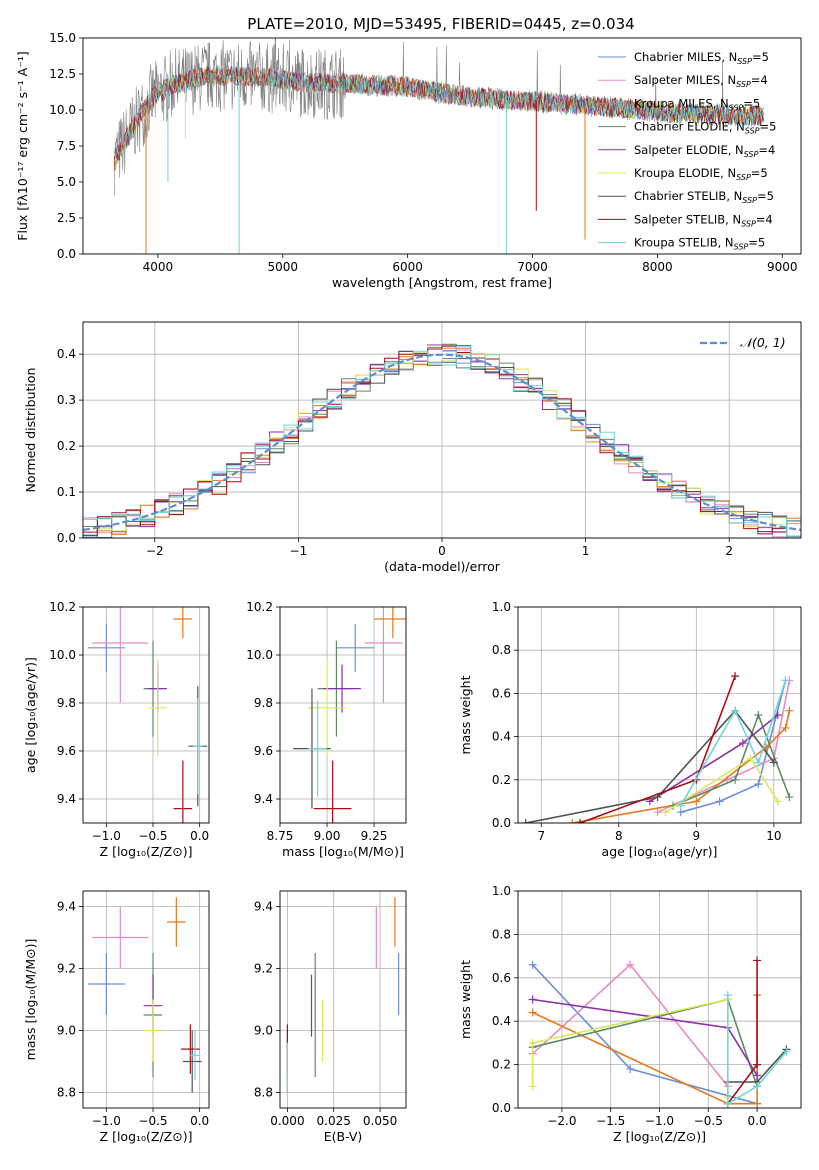 This screenshot has width=819, height=1170. Describe the element at coordinates (62, 74) in the screenshot. I see `y-tick-label: 12.5` at that location.